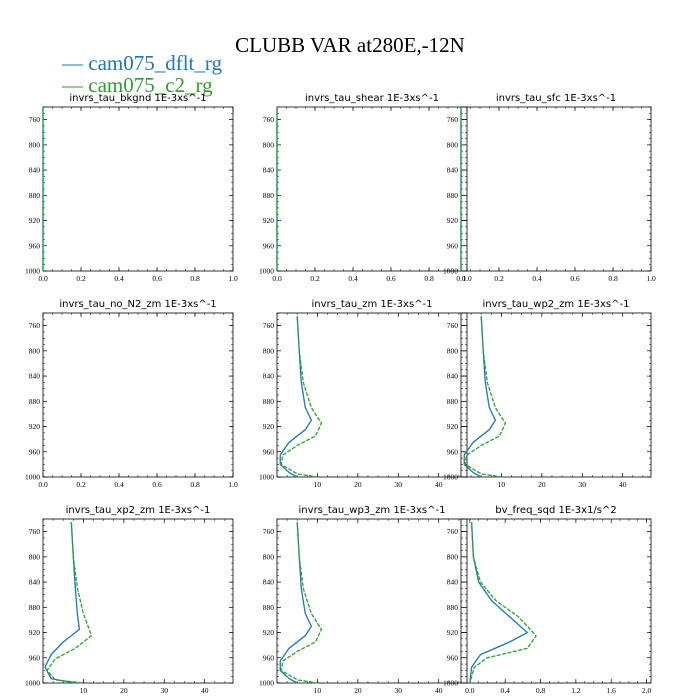  I want to click on panel-title: invrs_tau_no_N2_zm 1E-3xs^-1, so click(137, 304).